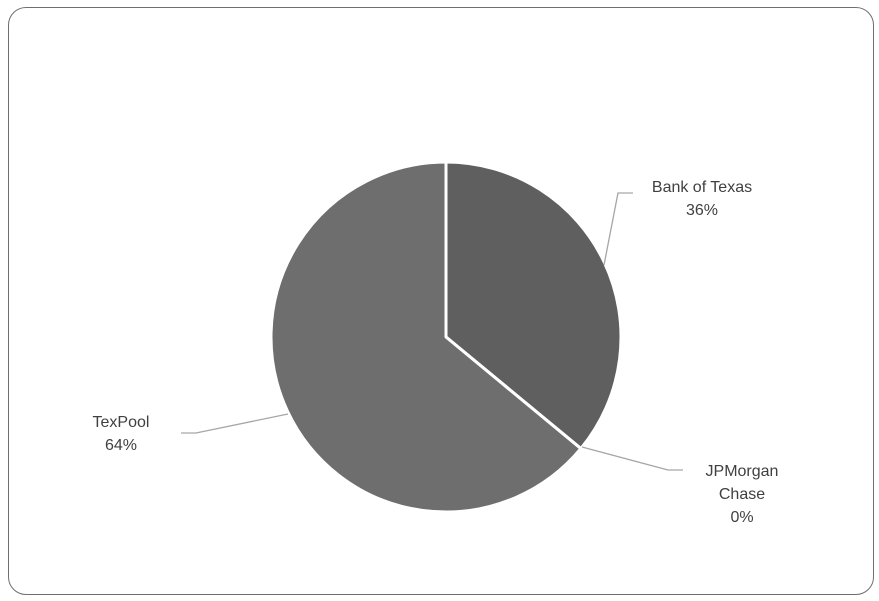 Image resolution: width=879 pixels, height=601 pixels. I want to click on leader-line-bank-of-texas, so click(618, 229).